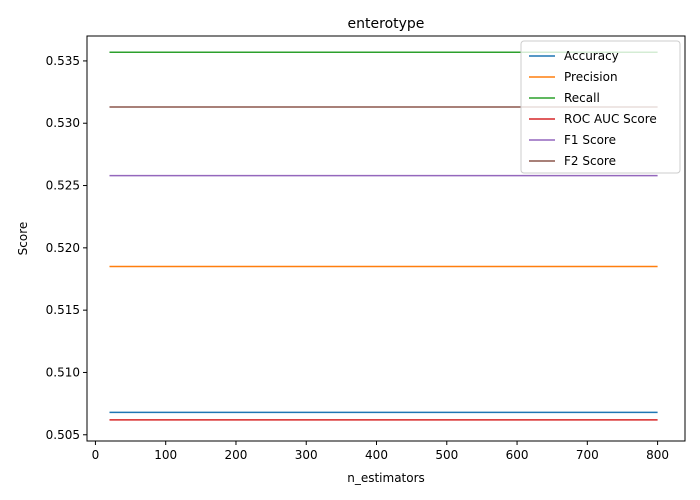 This screenshot has width=700, height=500. I want to click on y-tick-label: 0.535, so click(63, 61).